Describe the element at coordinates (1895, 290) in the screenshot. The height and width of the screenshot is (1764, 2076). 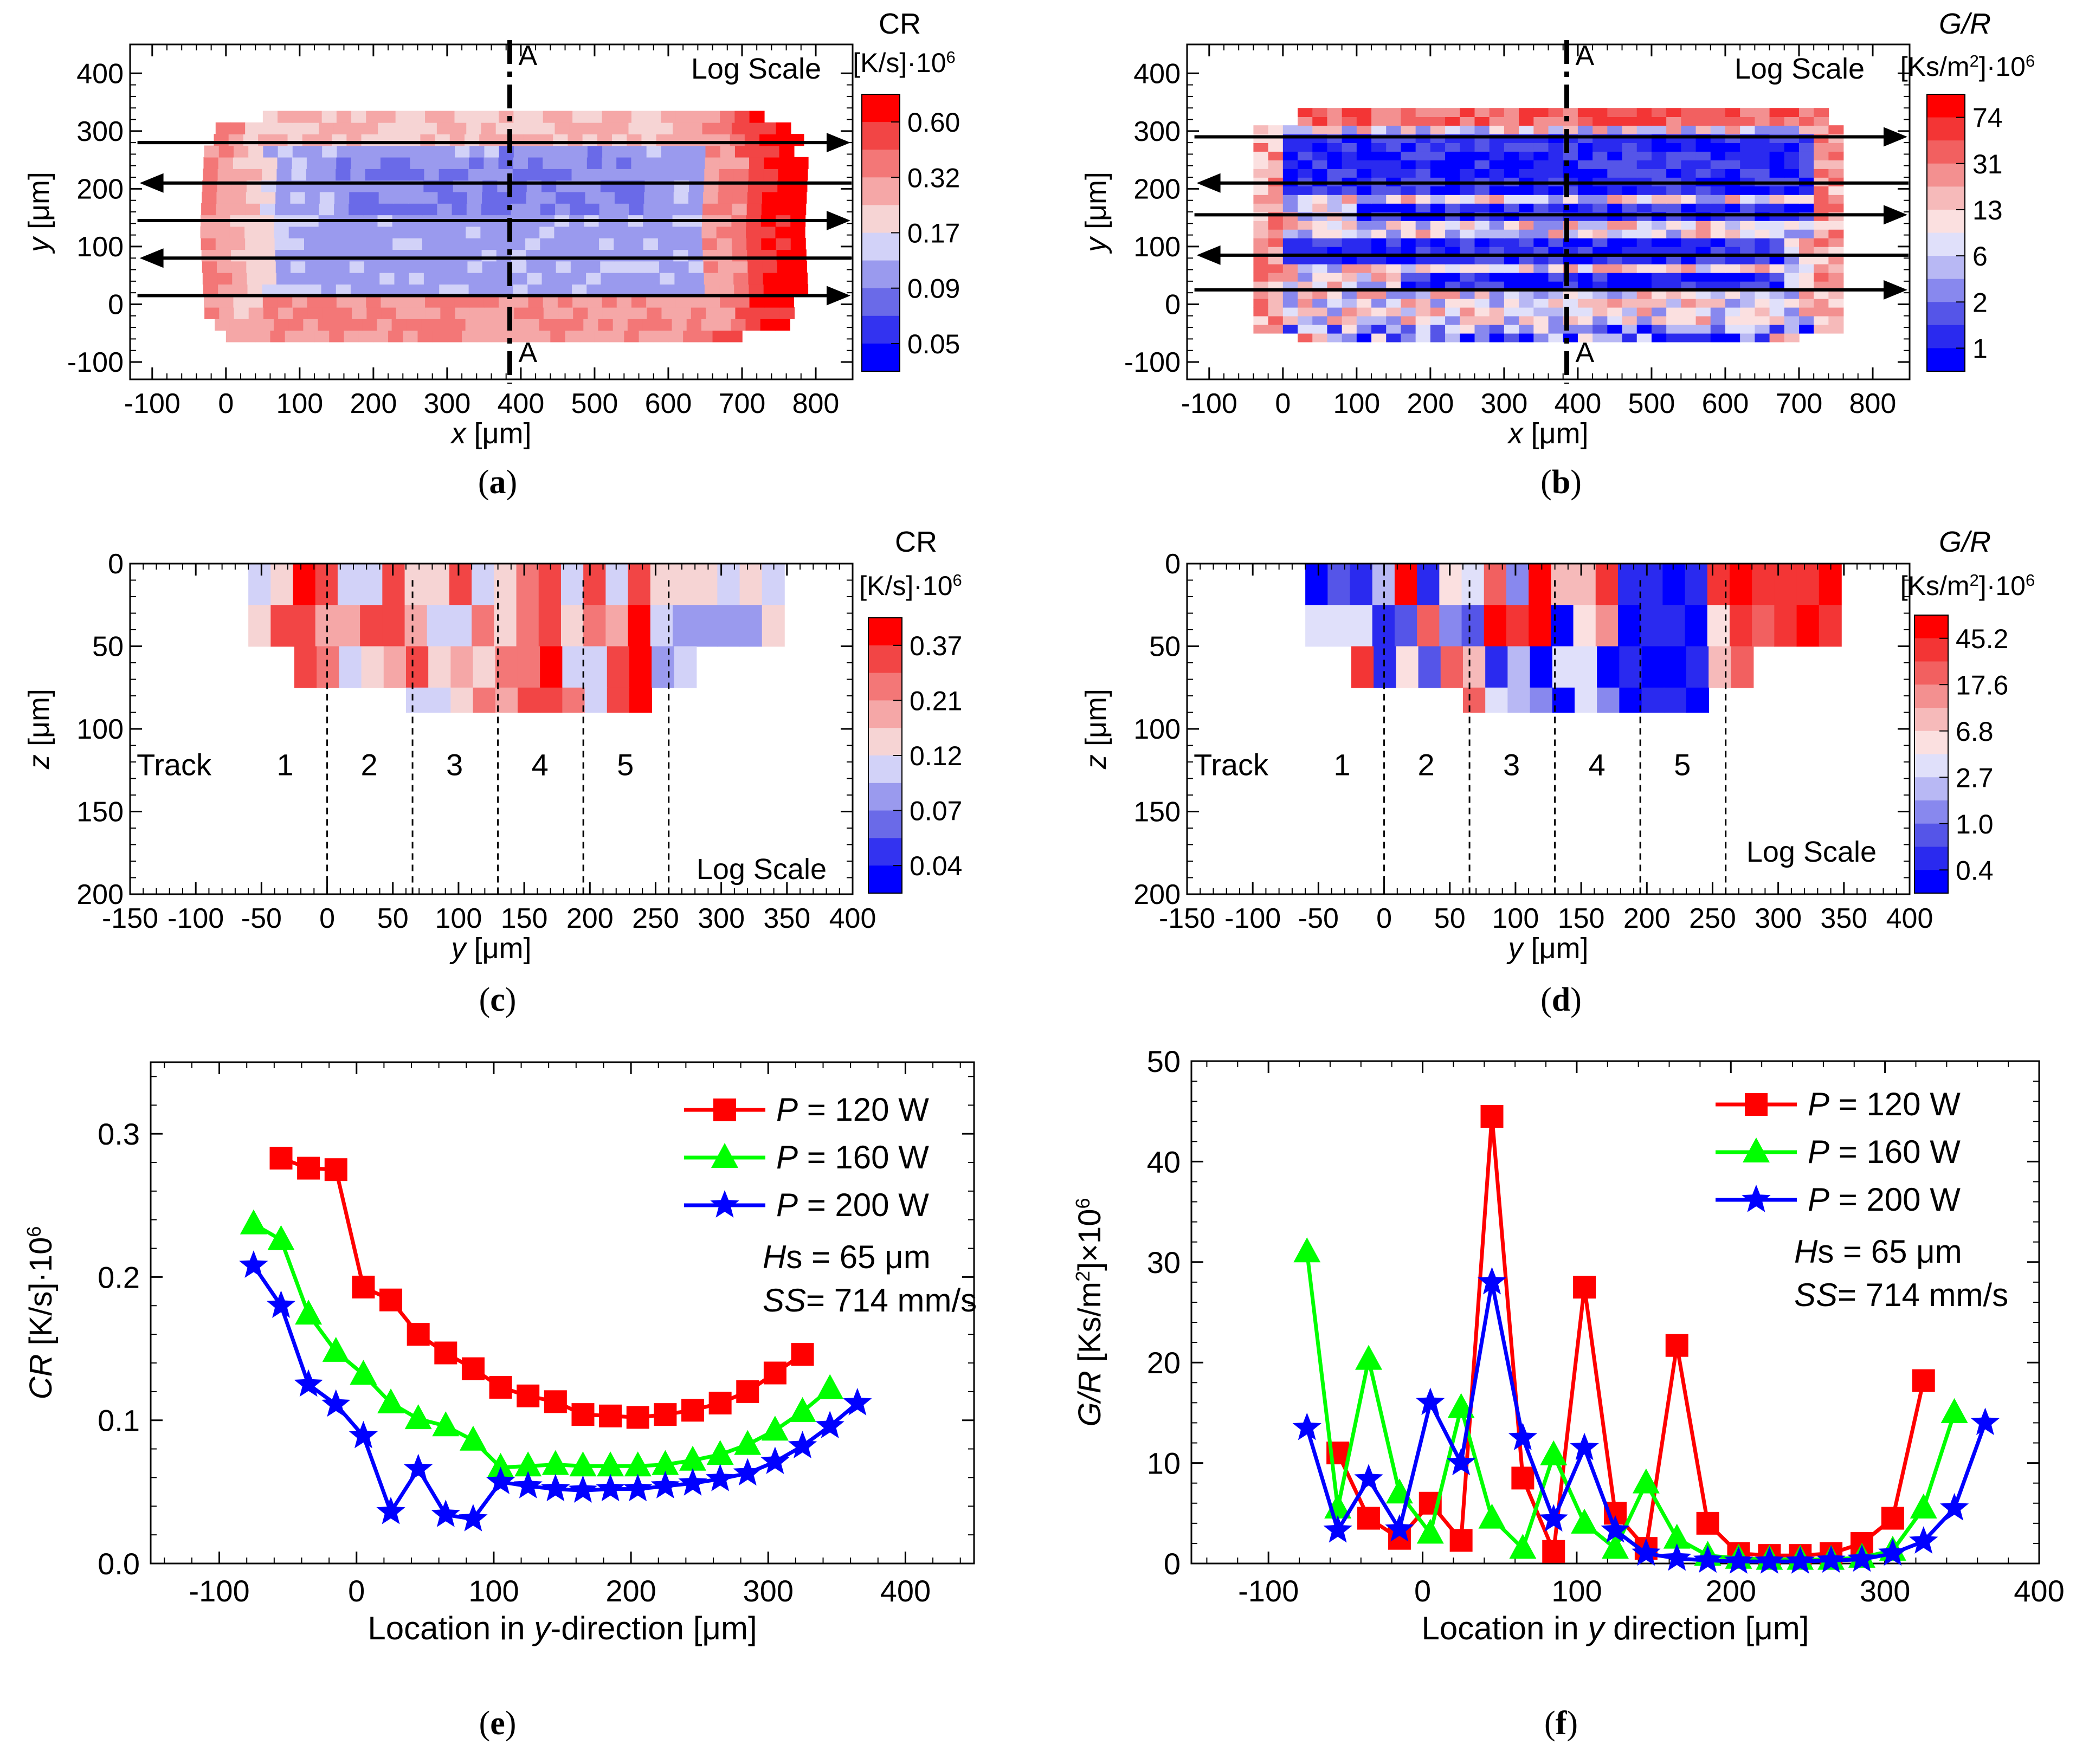
I see `arrow-right-icon` at that location.